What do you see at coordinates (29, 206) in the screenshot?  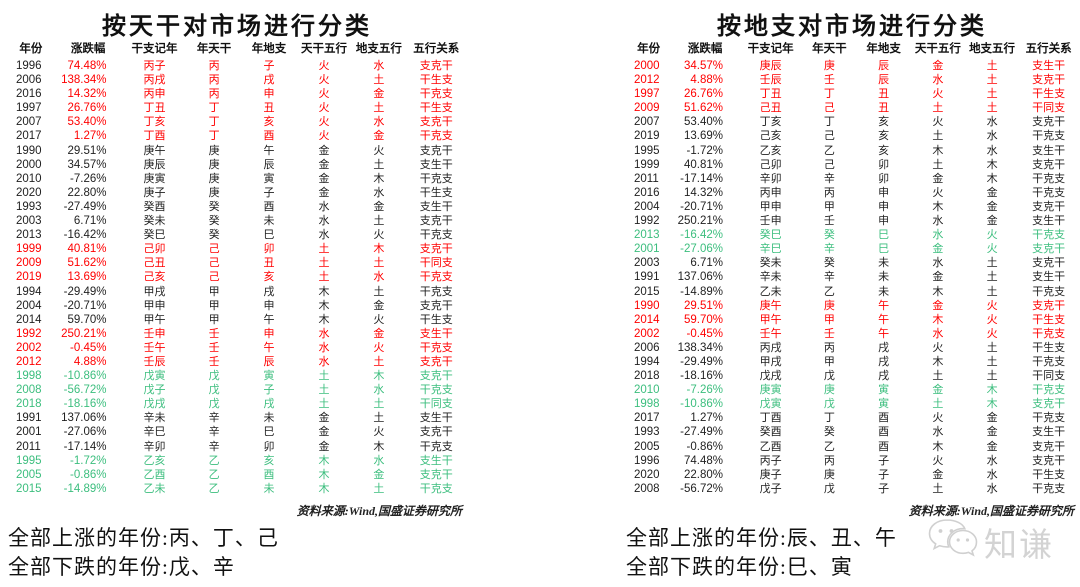 I see `year-cell: 1993` at bounding box center [29, 206].